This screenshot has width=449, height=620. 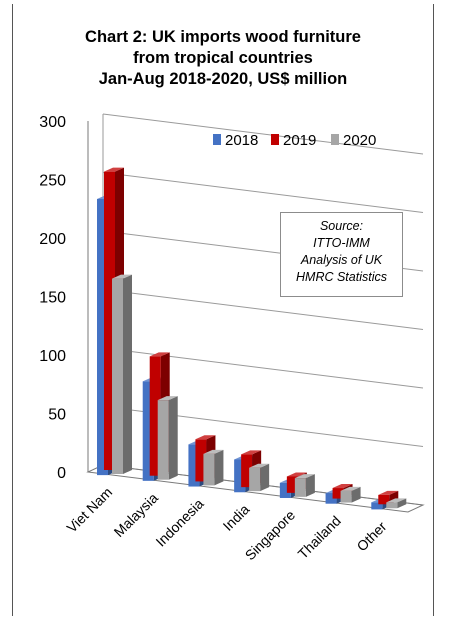 I want to click on chart-title-line-3: Jan-Aug 2018-2020, US$ million, so click(x=223, y=79).